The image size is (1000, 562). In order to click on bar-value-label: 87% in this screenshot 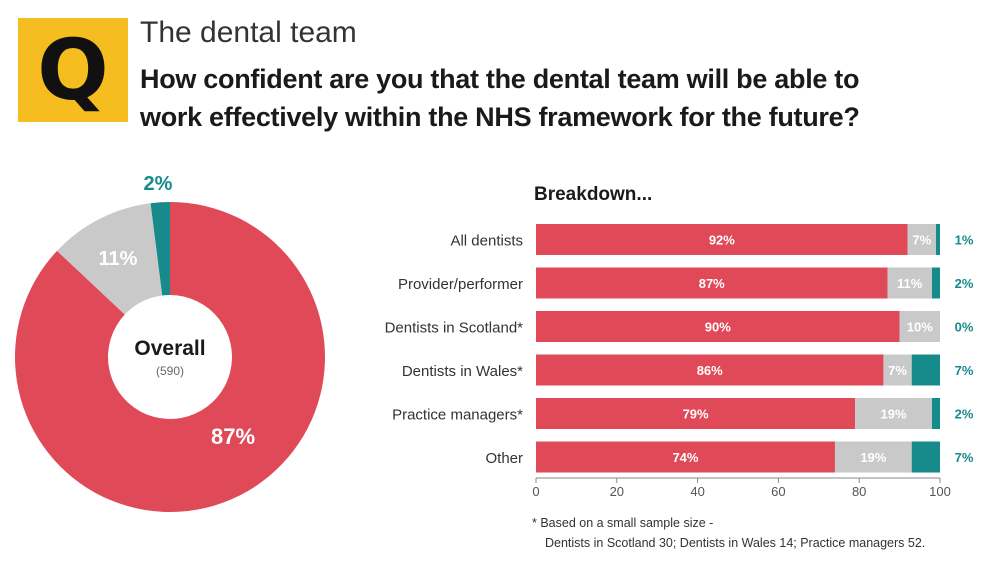, I will do `click(712, 283)`.